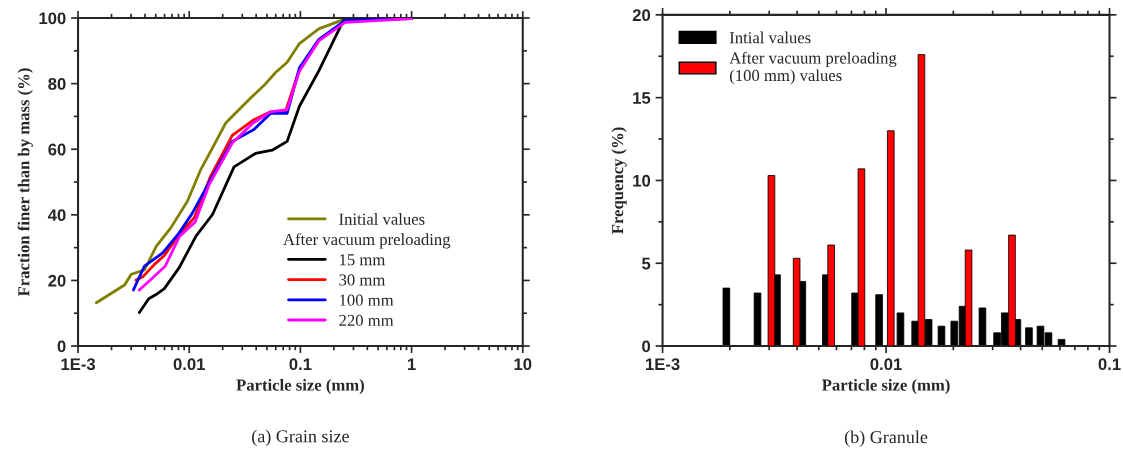 The height and width of the screenshot is (450, 1123). I want to click on y-tick-label: 80, so click(57, 84).